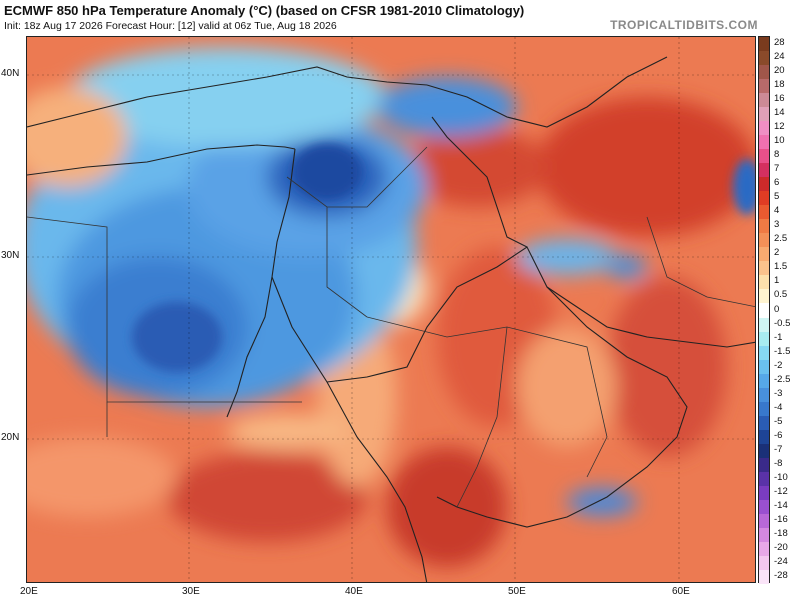  What do you see at coordinates (781, 239) in the screenshot?
I see `colorbar-label: 2.5` at bounding box center [781, 239].